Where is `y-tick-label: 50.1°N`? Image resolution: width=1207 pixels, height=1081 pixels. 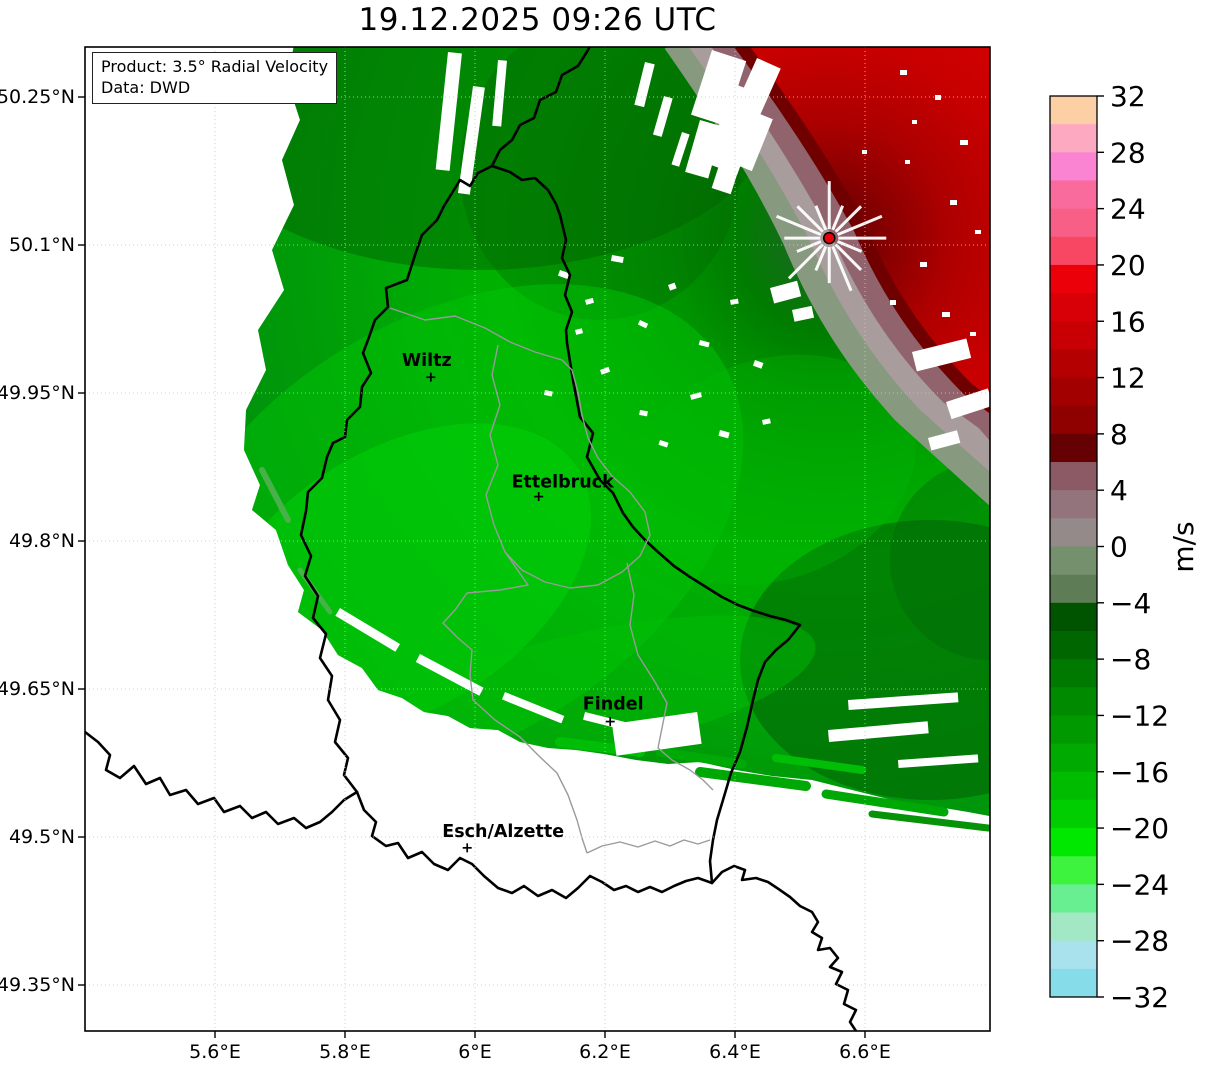 y-tick-label: 50.1°N is located at coordinates (42, 245).